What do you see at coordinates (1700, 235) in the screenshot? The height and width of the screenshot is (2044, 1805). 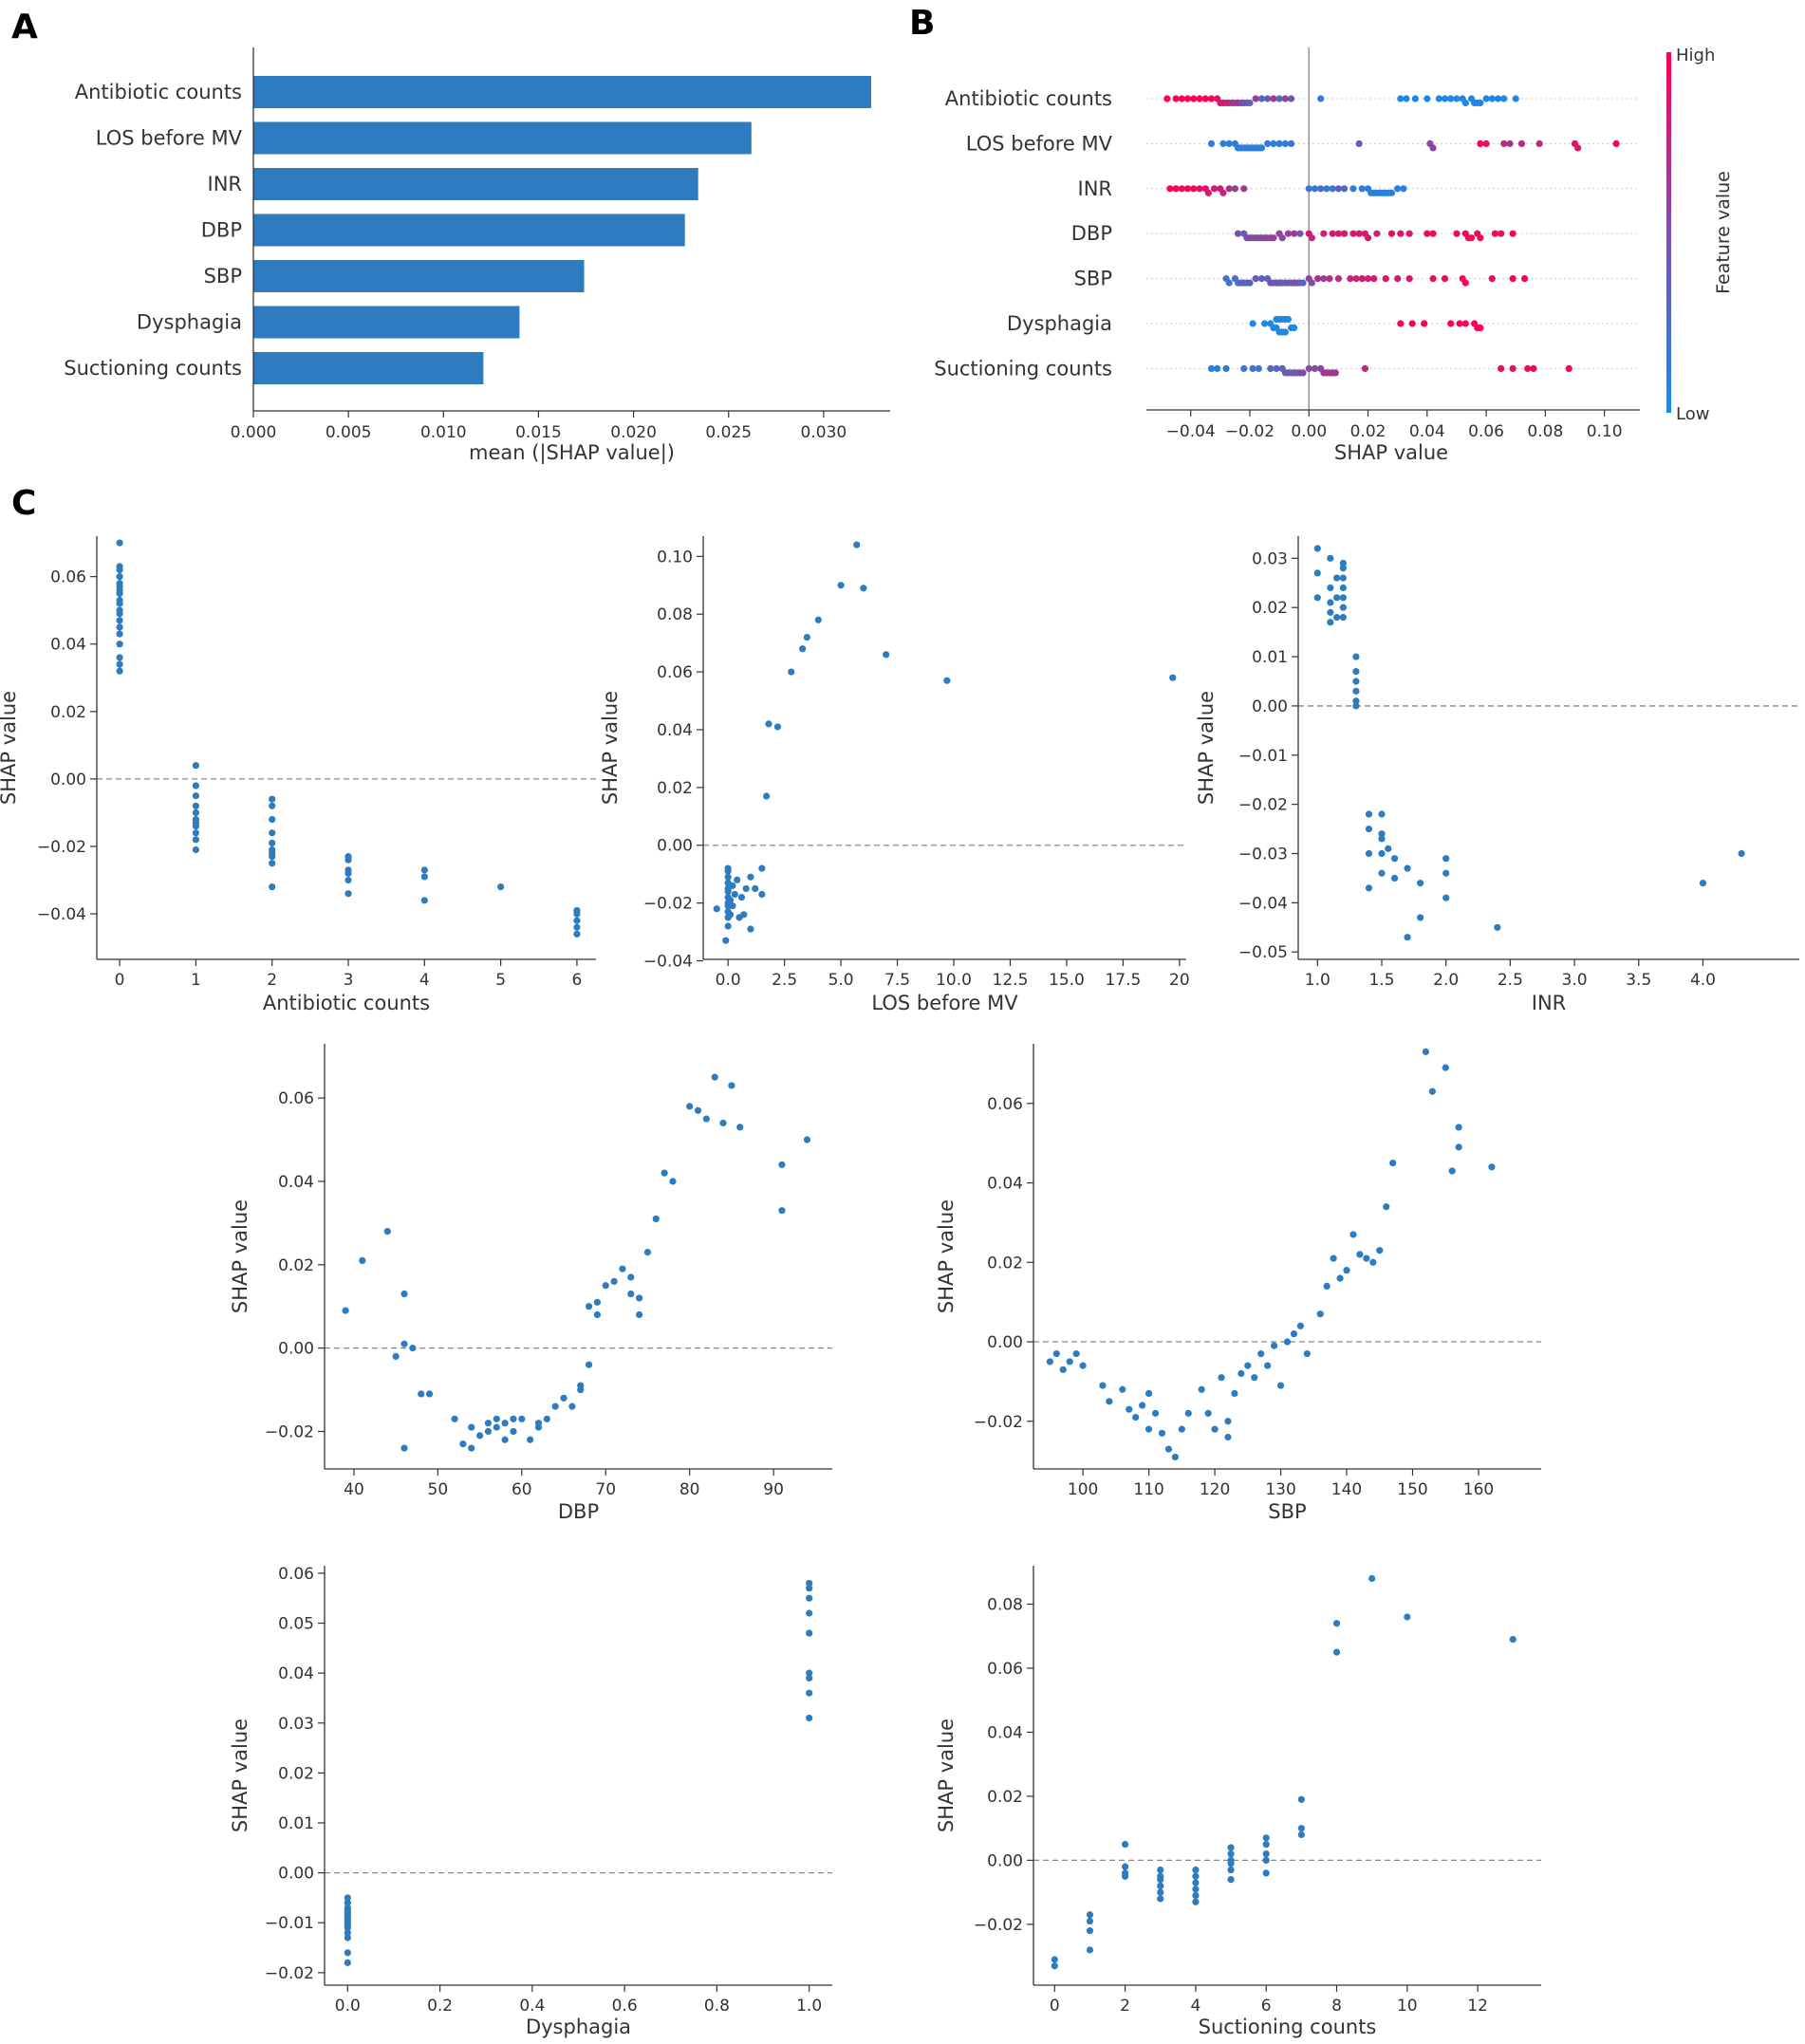 I see `colorbar: High Low Feature value` at bounding box center [1700, 235].